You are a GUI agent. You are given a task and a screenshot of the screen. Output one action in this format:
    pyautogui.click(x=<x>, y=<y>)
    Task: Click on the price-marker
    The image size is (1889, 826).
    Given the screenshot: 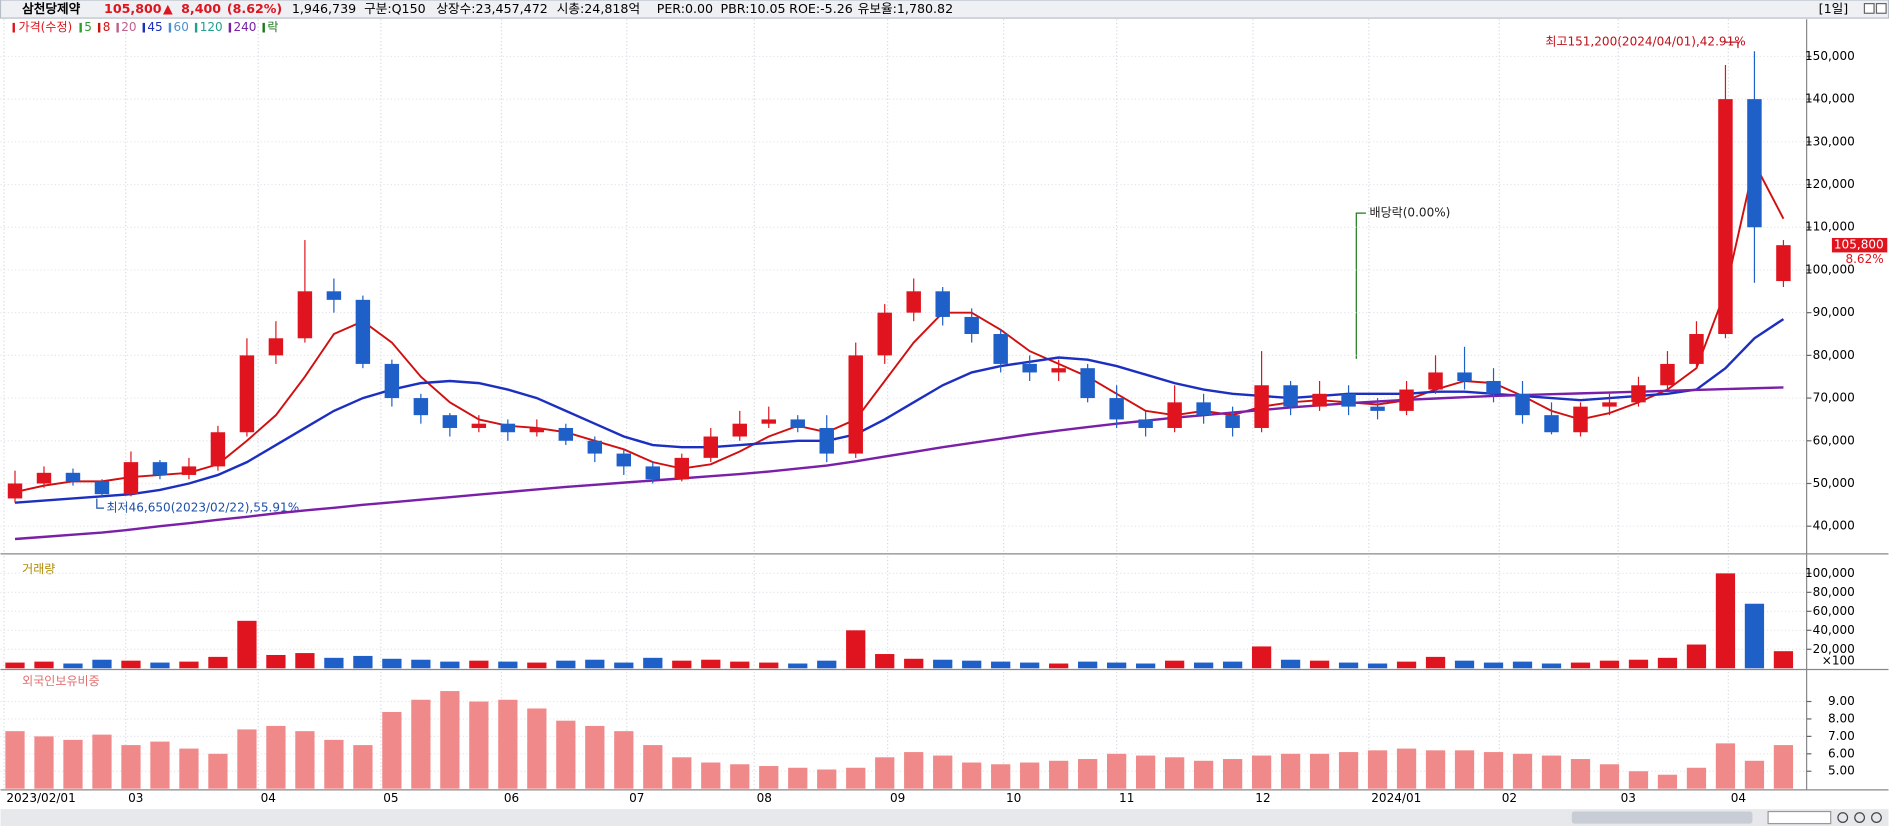 What is the action you would take?
    pyautogui.click(x=1859, y=245)
    